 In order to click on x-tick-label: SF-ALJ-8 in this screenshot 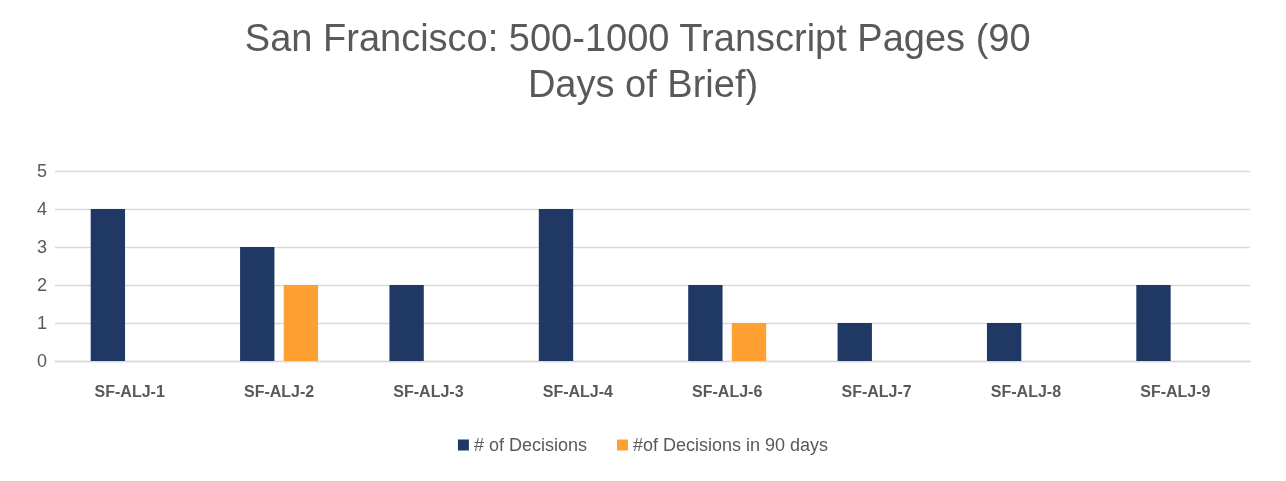, I will do `click(1026, 391)`.